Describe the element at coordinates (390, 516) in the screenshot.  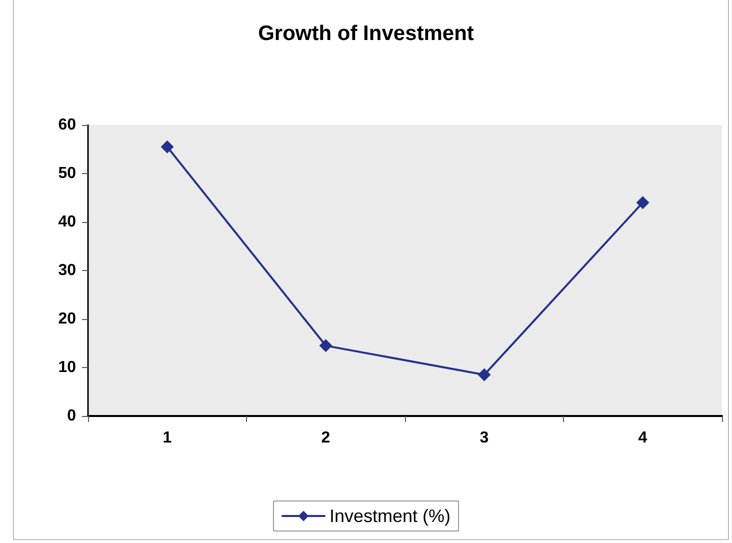
I see `legend-label: Investment (%)` at that location.